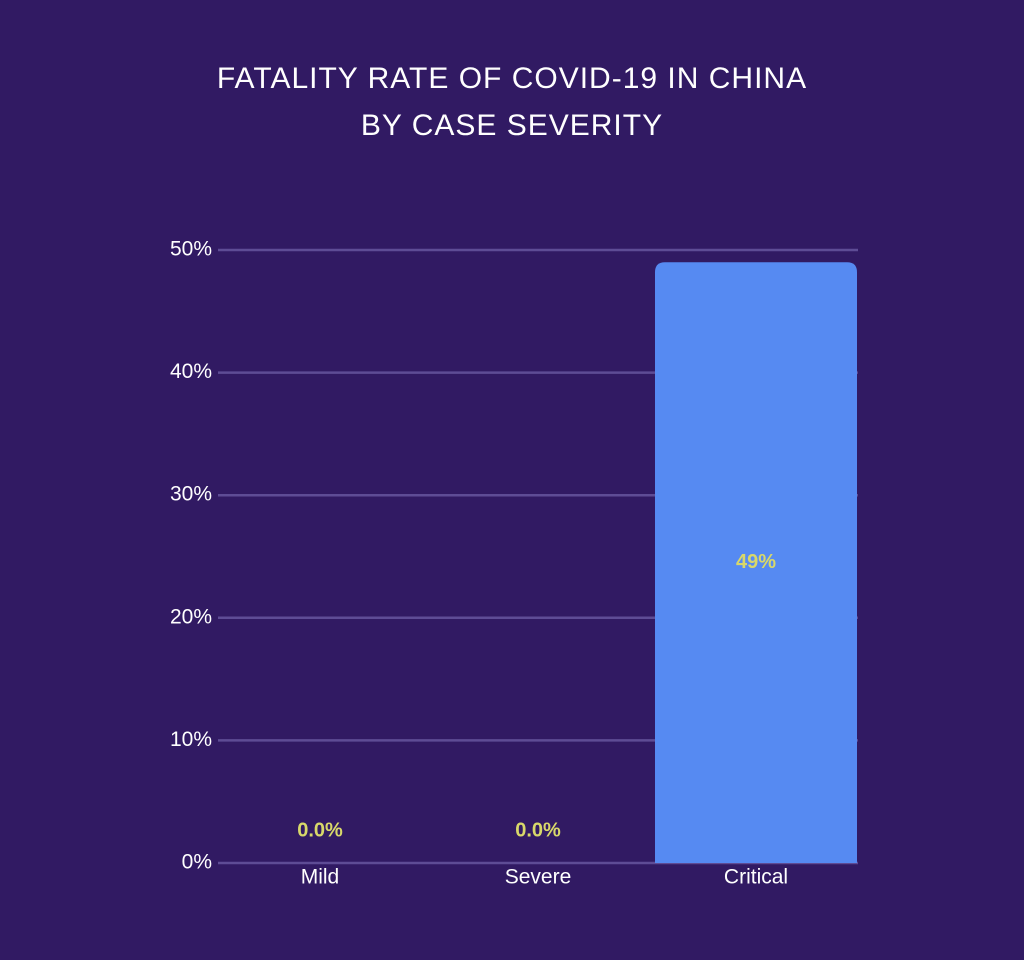 The image size is (1024, 960). I want to click on x-tick-label: Critical, so click(756, 877).